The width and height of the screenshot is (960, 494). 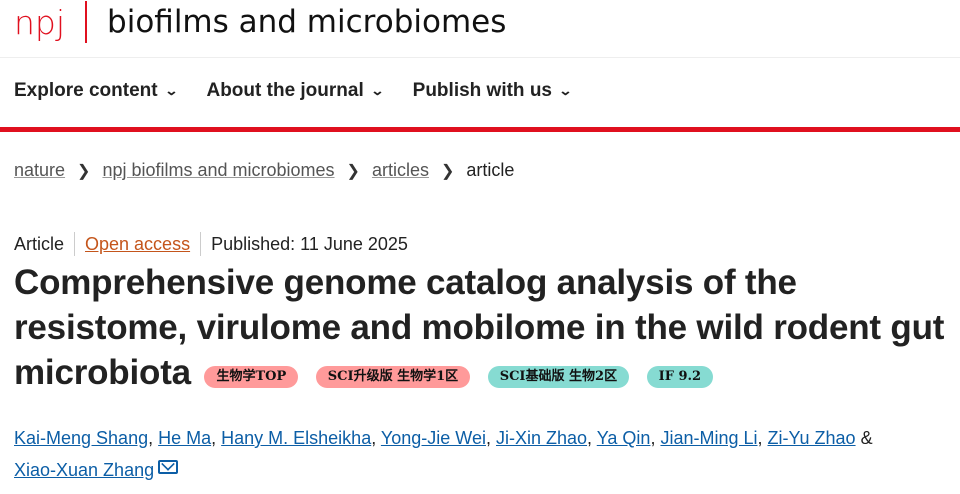 I want to click on author-link: Zi-Yu Zhao, so click(x=811, y=438).